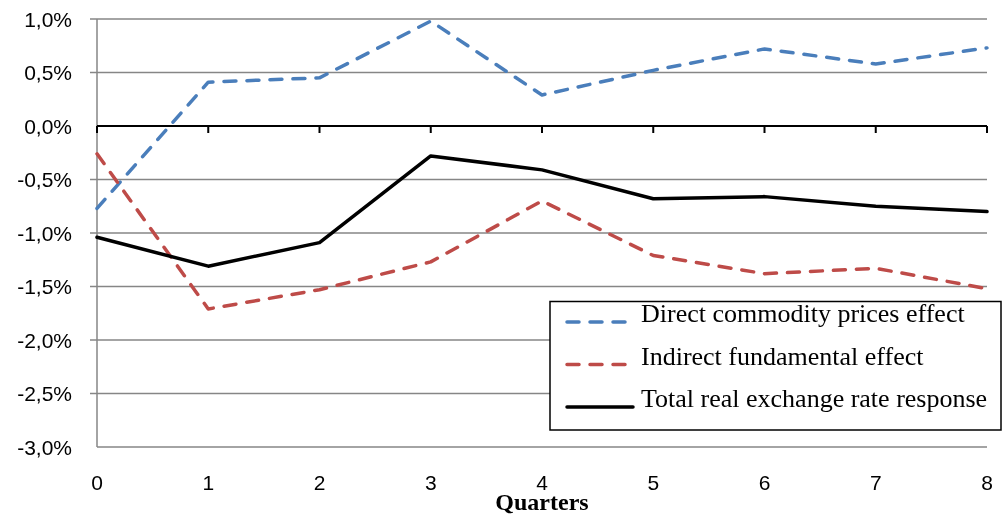 The width and height of the screenshot is (1003, 518). I want to click on legend-label: Direct commodity prices effect, so click(803, 313).